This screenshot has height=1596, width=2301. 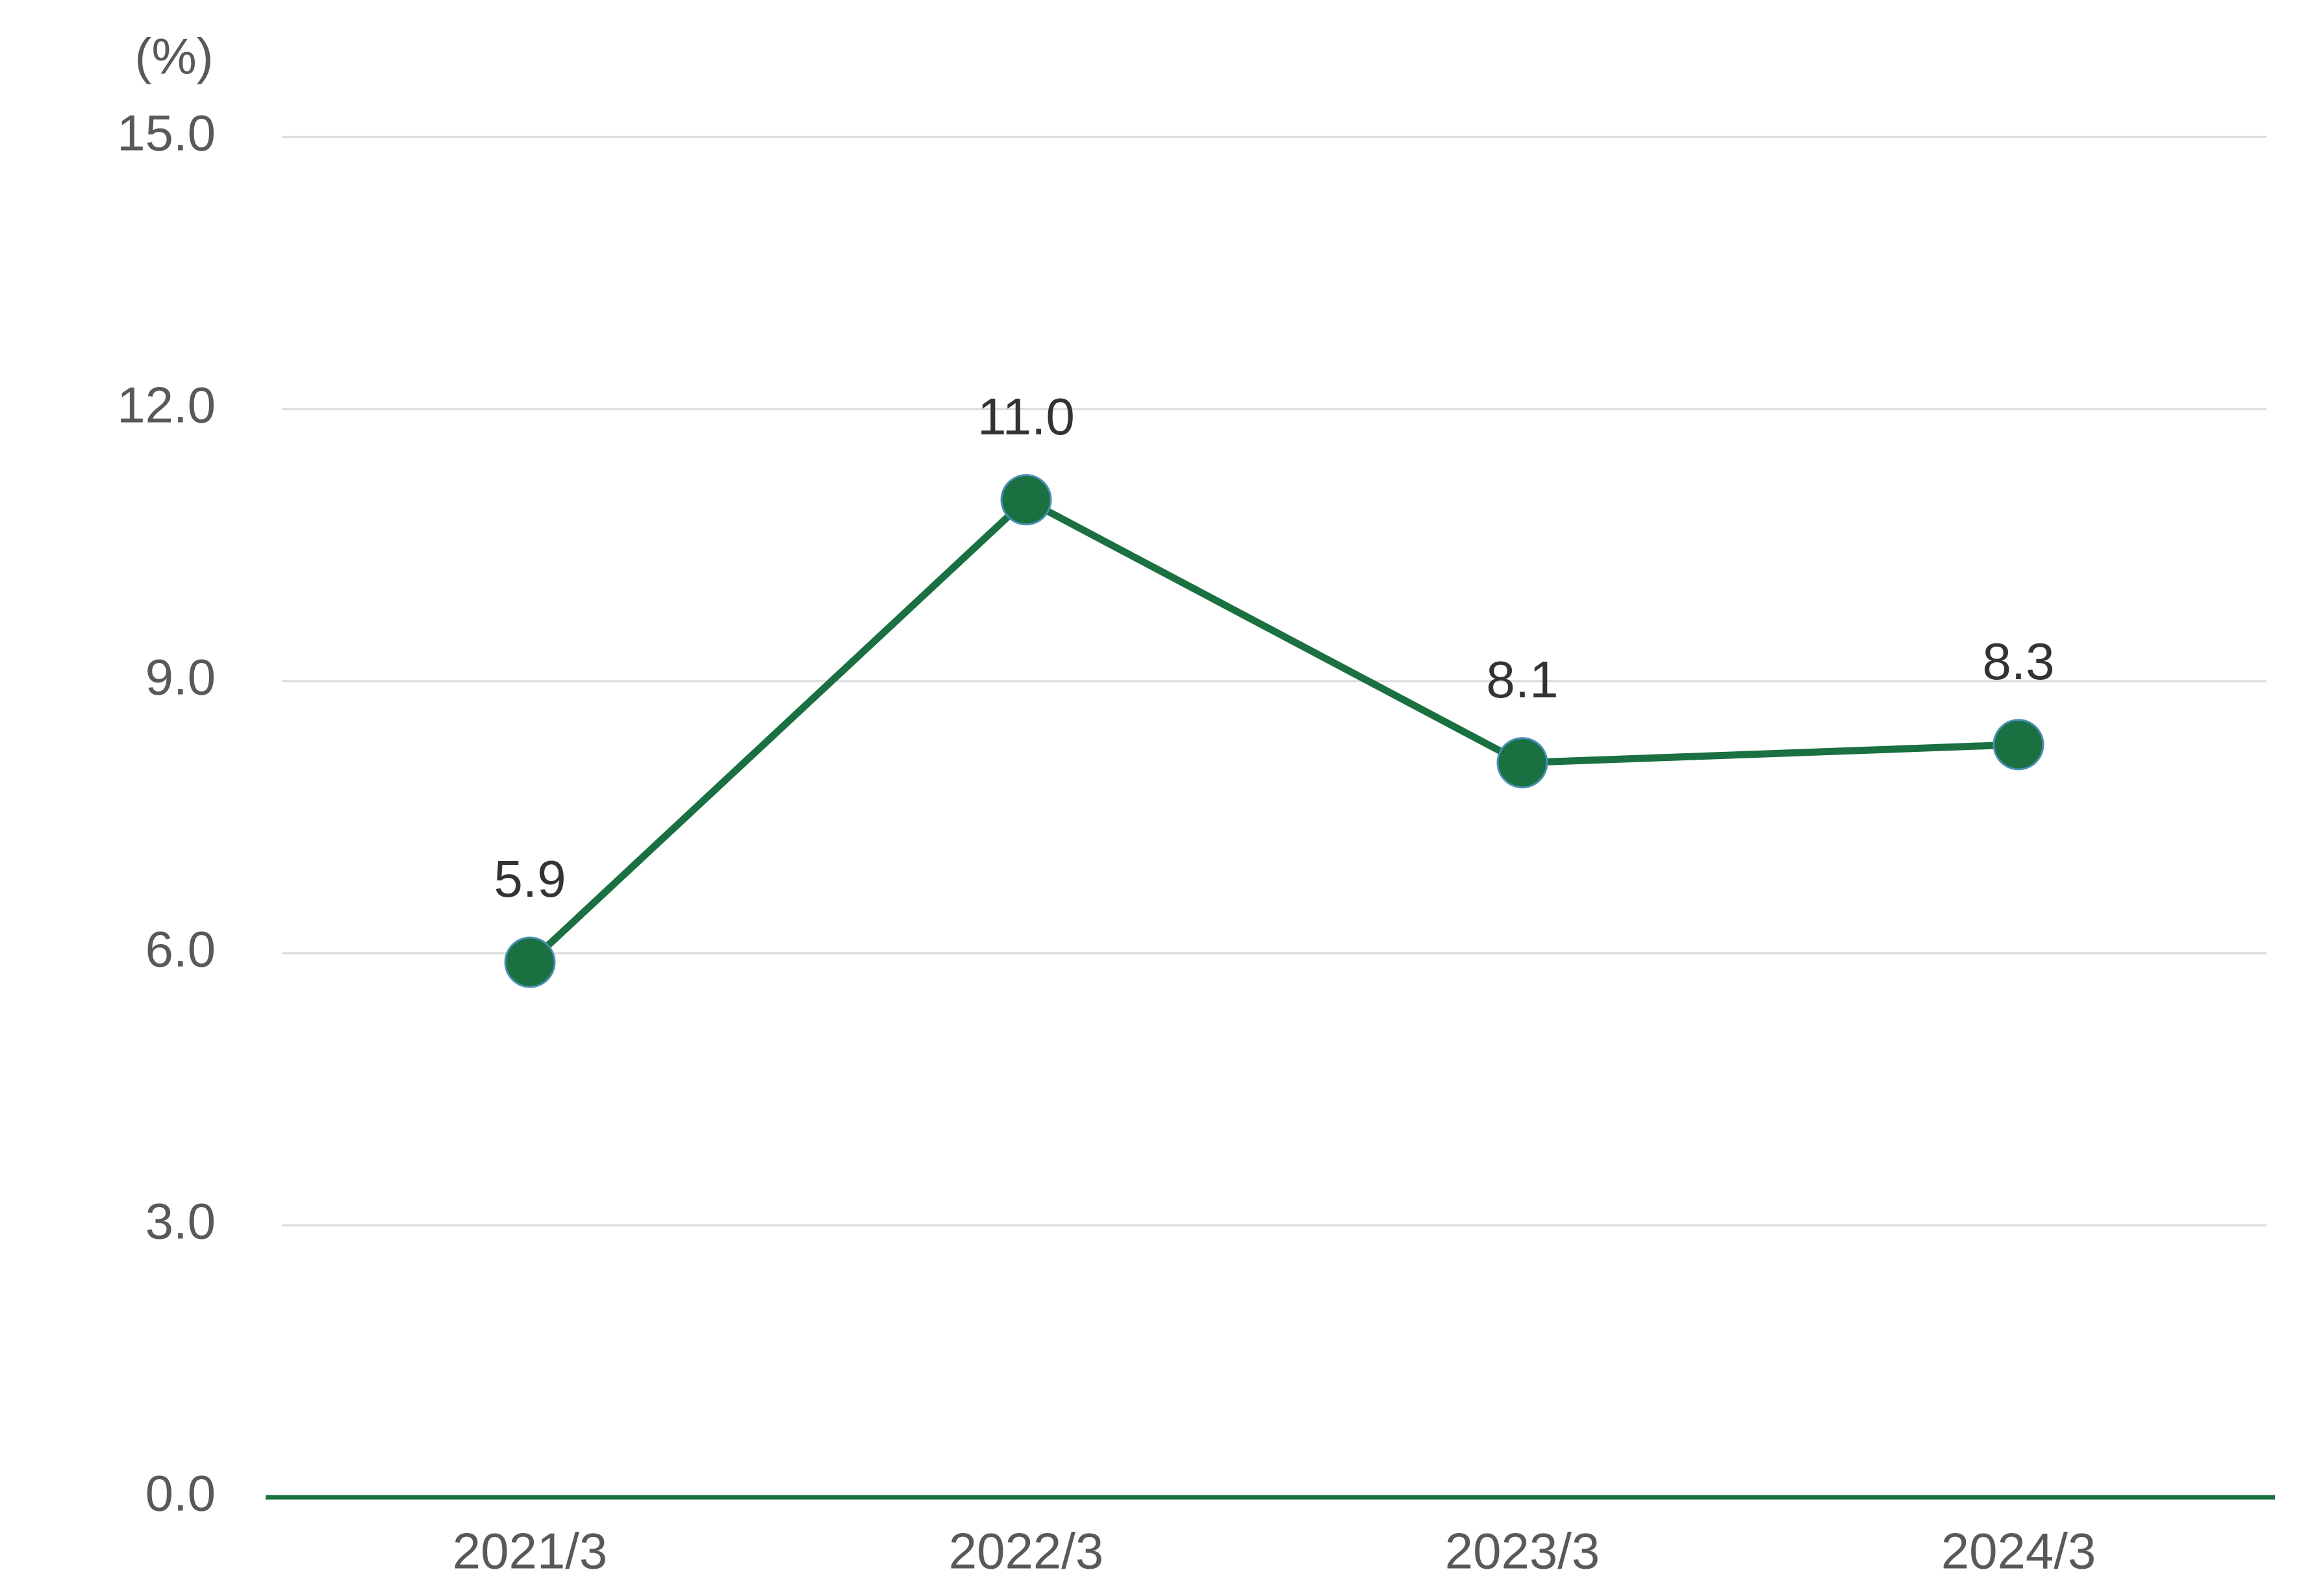 I want to click on x-tick-label: 2021/3, so click(x=530, y=1551).